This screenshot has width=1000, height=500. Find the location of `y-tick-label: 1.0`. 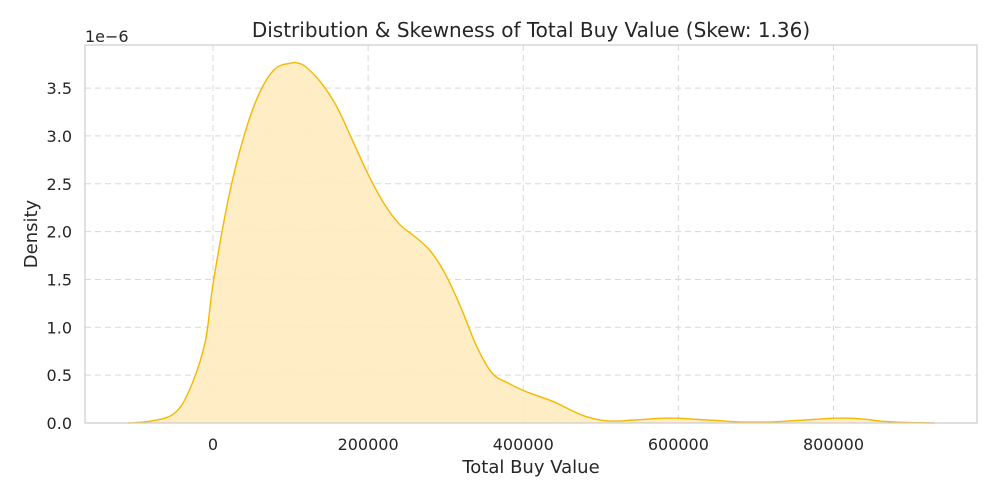

y-tick-label: 1.0 is located at coordinates (59, 327).